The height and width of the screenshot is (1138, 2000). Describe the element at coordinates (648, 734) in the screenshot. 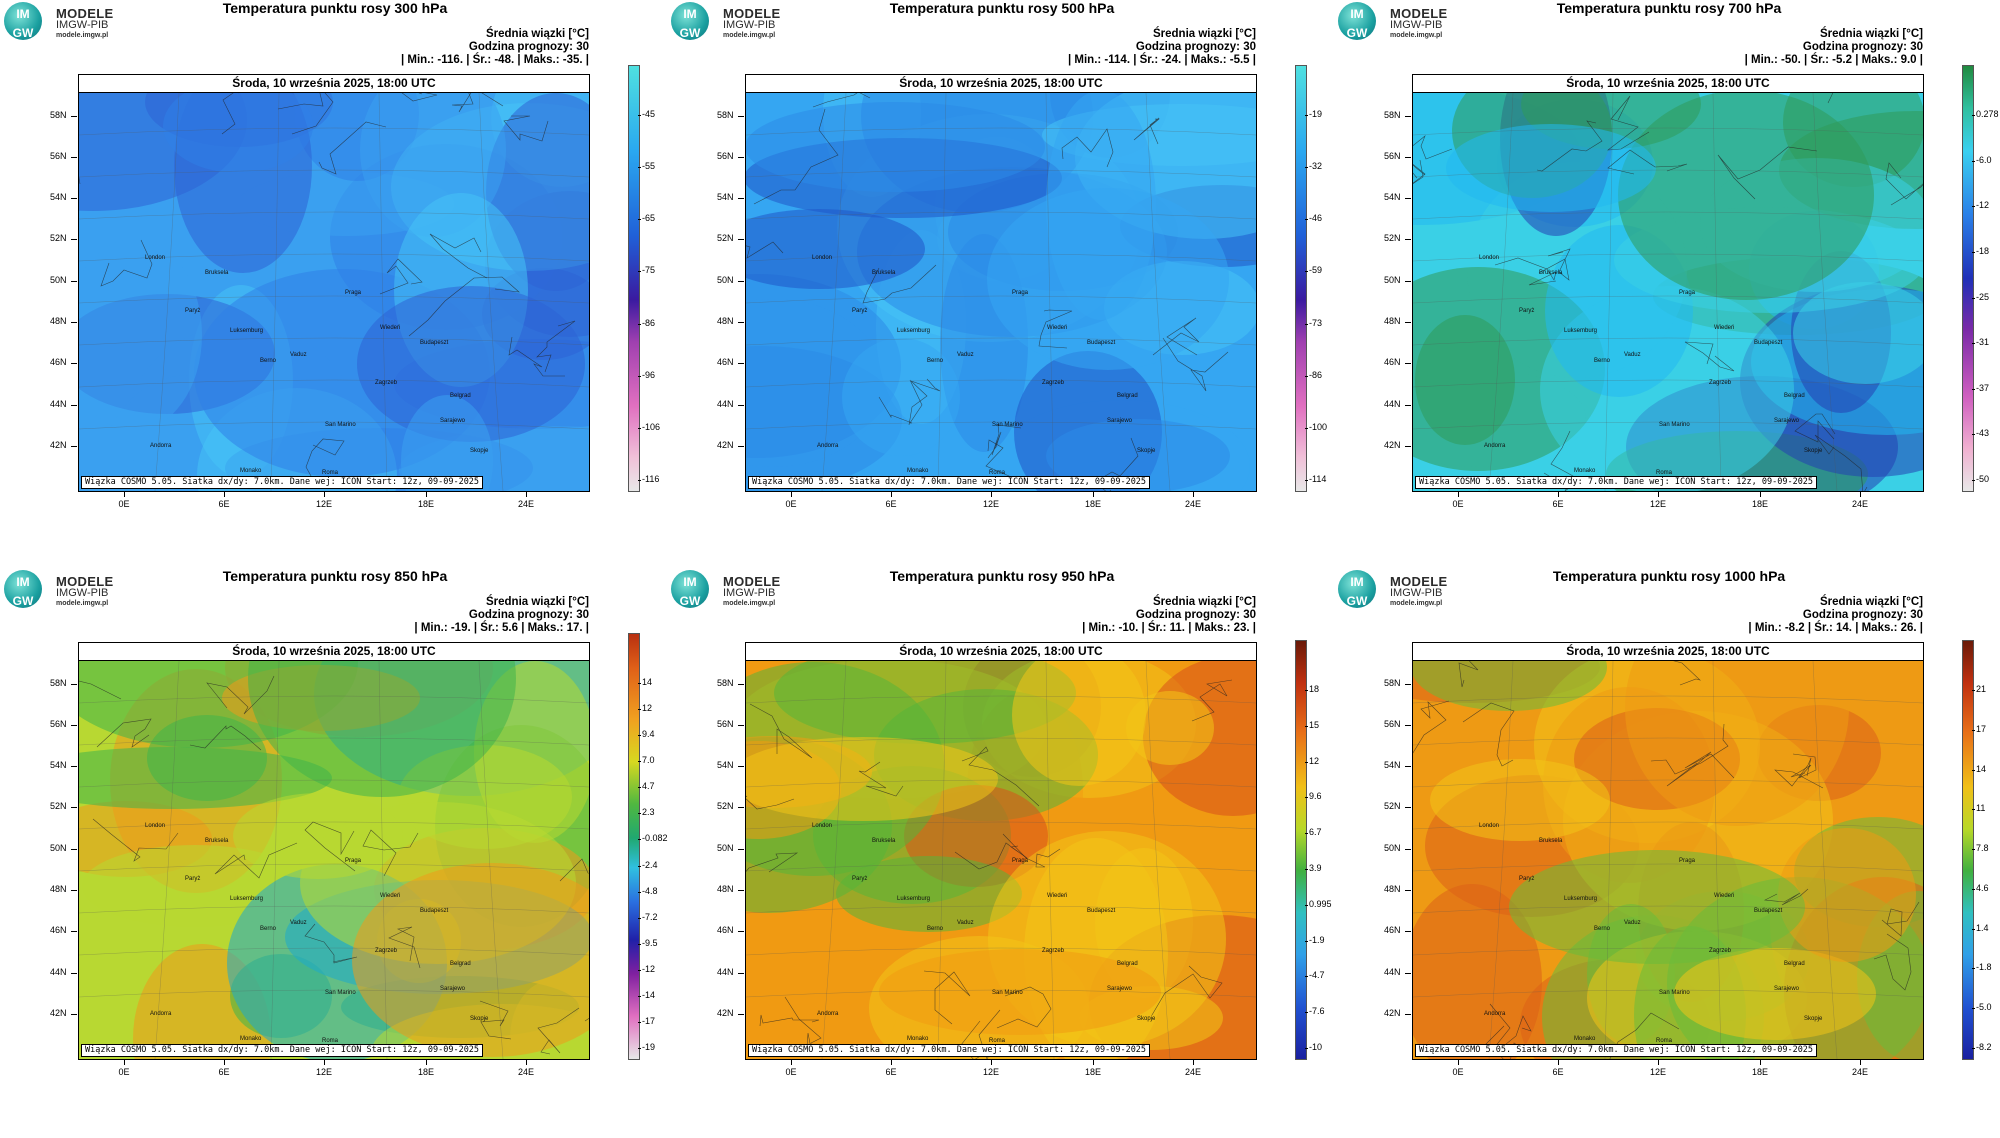

I see `colorbar-label: 9.4` at that location.